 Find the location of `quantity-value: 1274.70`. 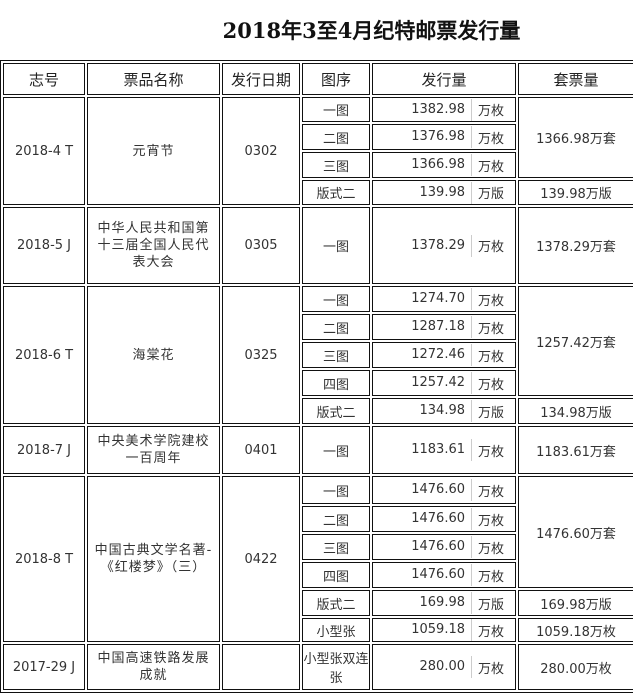

quantity-value: 1274.70 is located at coordinates (422, 299).